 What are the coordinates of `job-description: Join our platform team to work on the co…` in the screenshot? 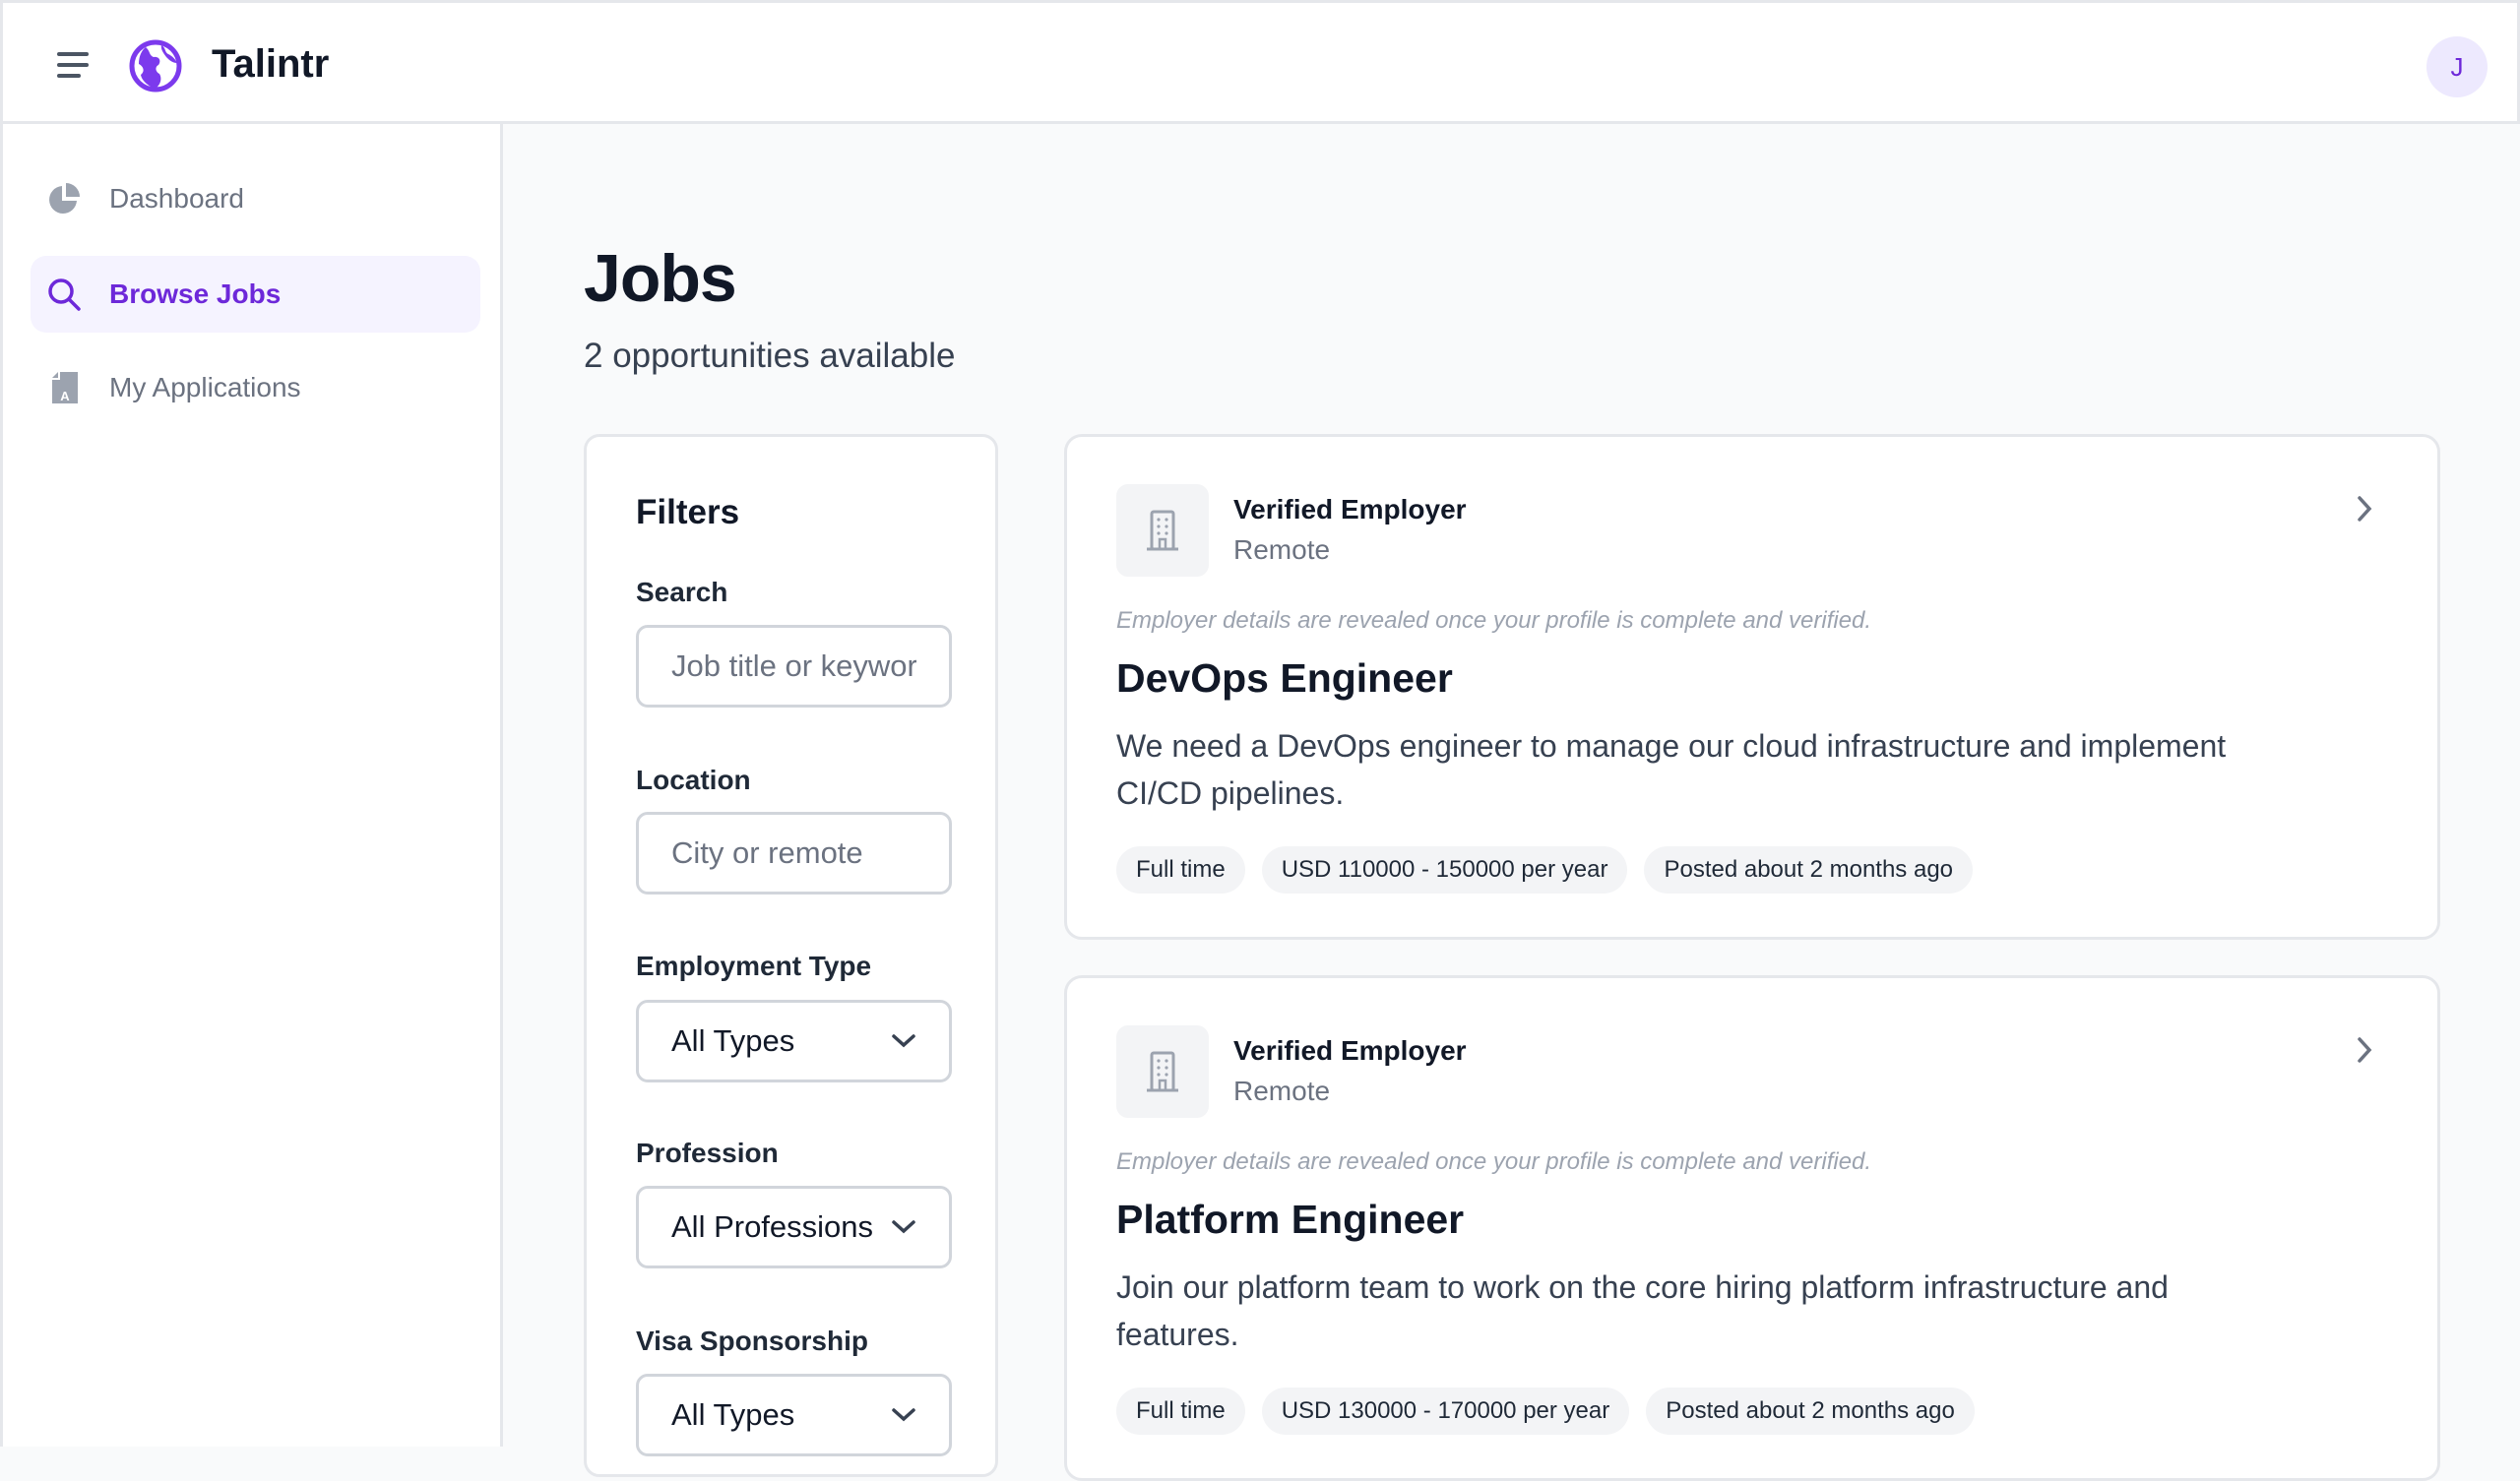 It's located at (1642, 1310).